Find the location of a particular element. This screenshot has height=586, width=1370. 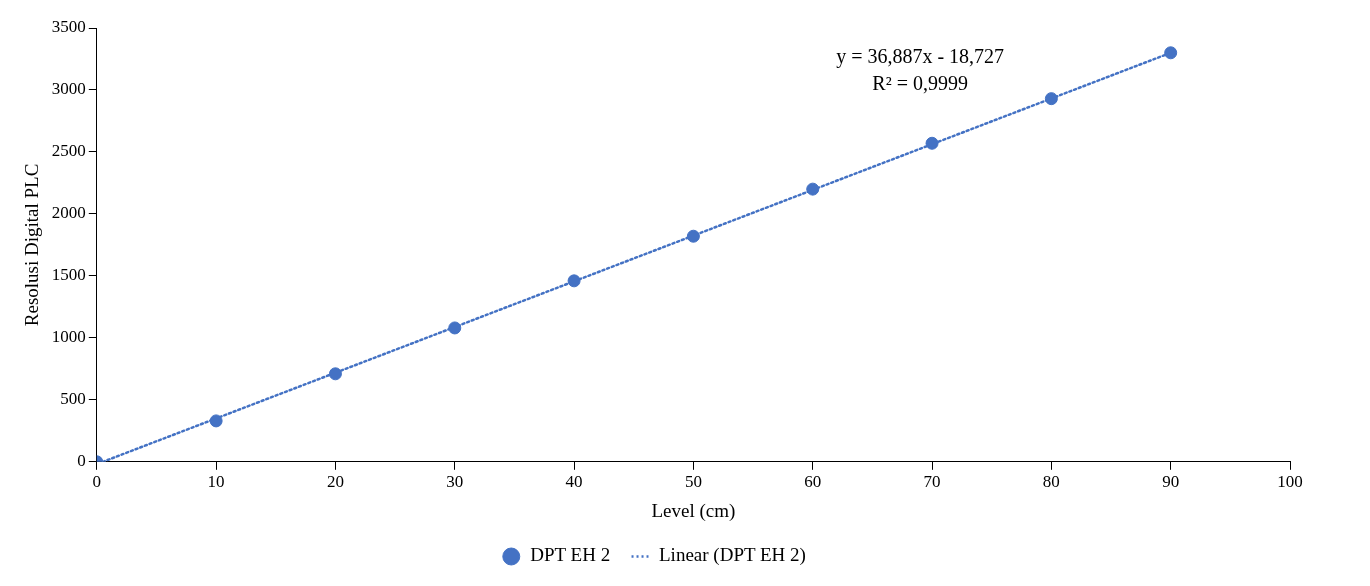

y-tick-label: 0 is located at coordinates (81, 461).